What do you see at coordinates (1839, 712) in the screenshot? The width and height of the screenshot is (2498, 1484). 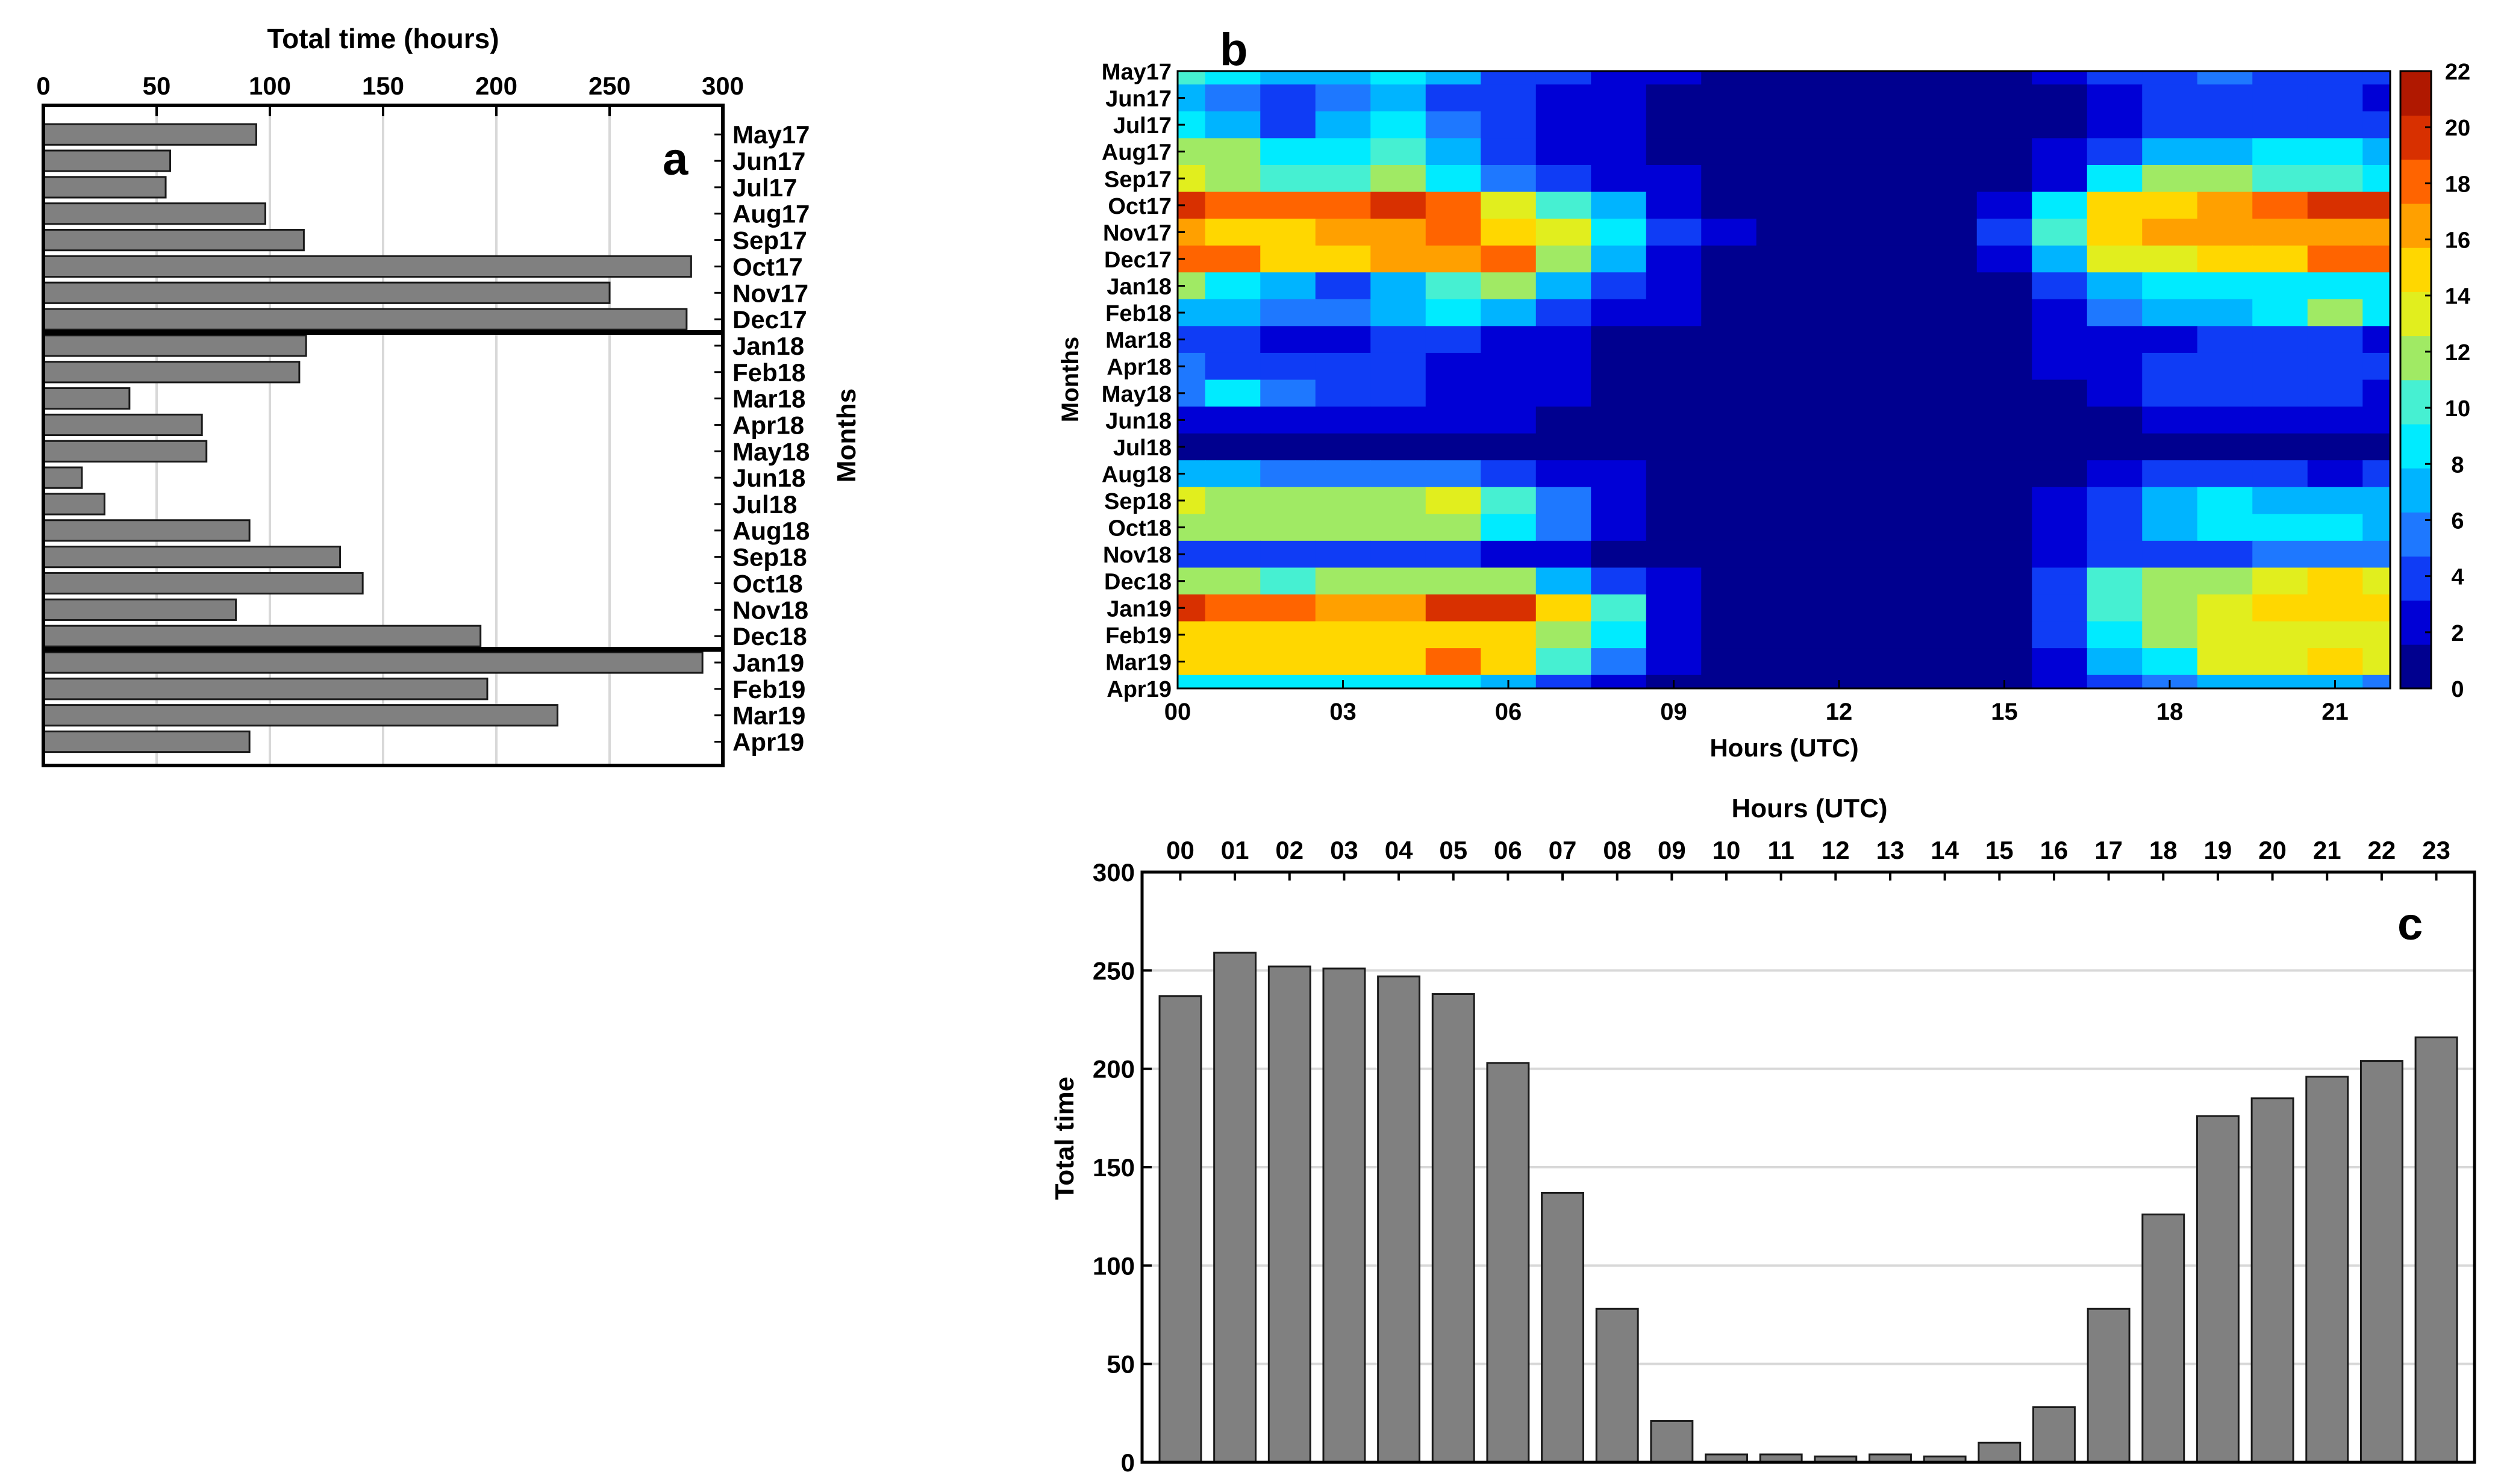 I see `panel-b-x-tick-label: 12` at bounding box center [1839, 712].